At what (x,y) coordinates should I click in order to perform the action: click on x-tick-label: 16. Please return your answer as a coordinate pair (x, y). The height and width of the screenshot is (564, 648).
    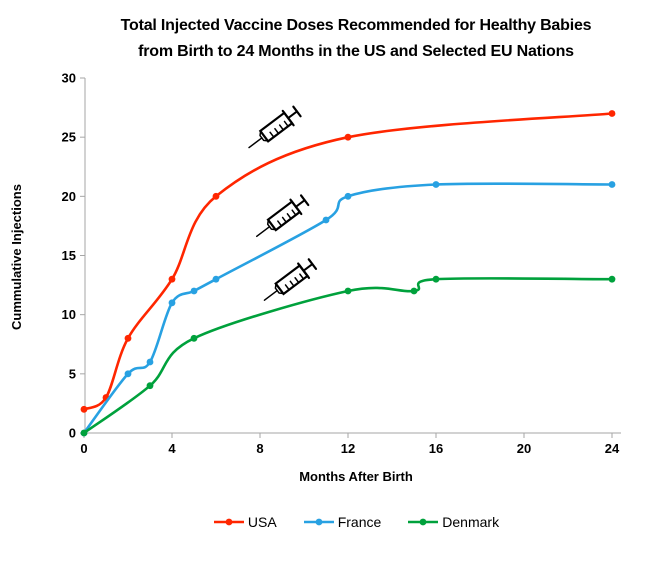
    Looking at the image, I should click on (436, 448).